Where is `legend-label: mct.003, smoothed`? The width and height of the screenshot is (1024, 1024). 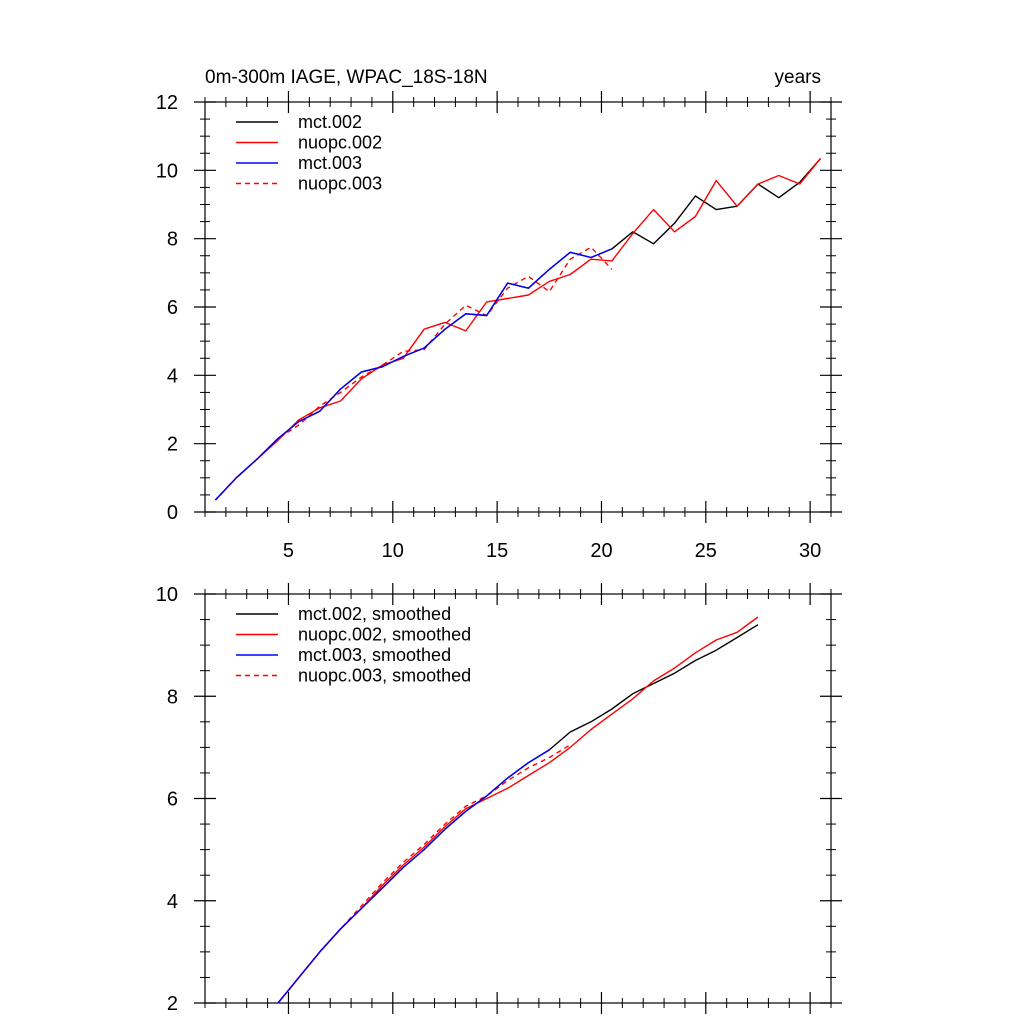 legend-label: mct.003, smoothed is located at coordinates (374, 655).